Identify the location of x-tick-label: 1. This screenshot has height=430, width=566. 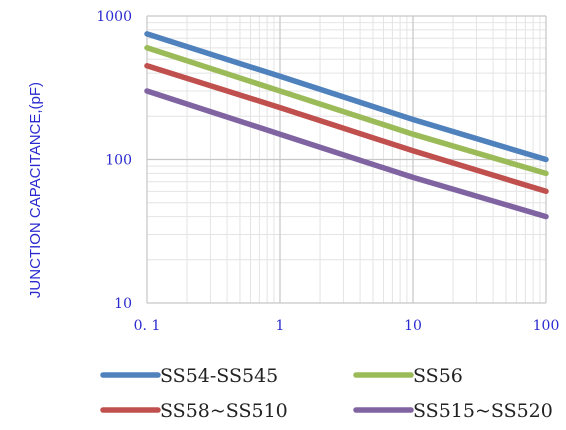
(280, 326).